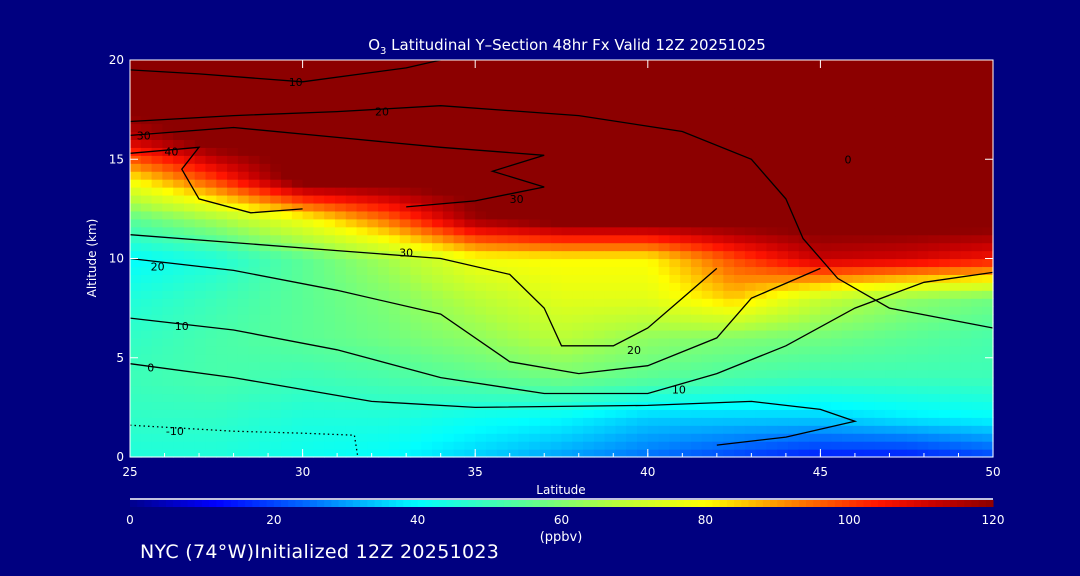 The height and width of the screenshot is (576, 1080). I want to click on y-tick-label: 20, so click(116, 60).